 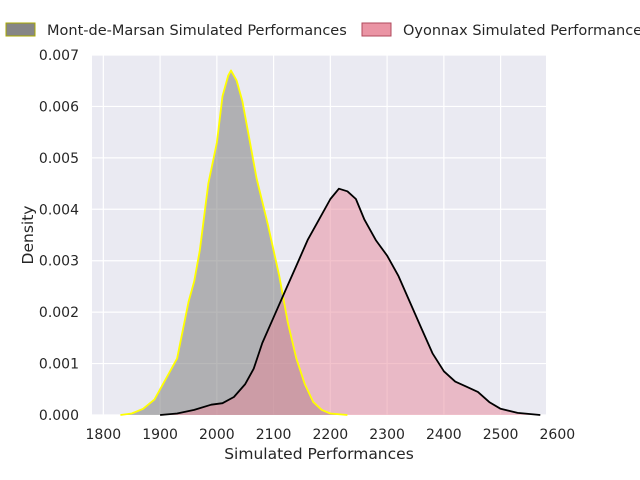 I want to click on x-tick-label: 2100, so click(x=274, y=435).